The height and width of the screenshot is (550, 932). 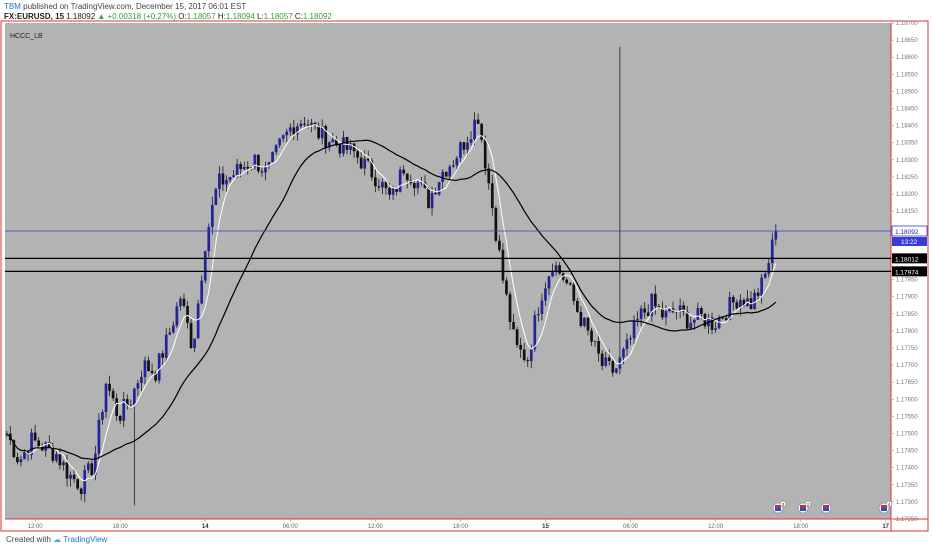 I want to click on price-change: ▲ +0.00318 (+0.27%), so click(x=137, y=16).